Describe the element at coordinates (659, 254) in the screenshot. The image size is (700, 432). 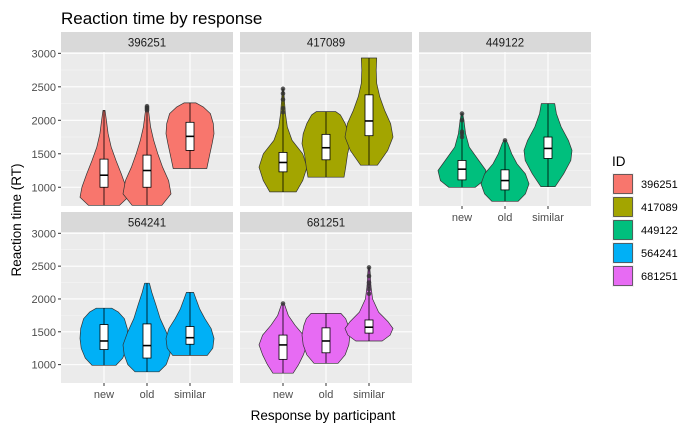
I see `legend-label: 564241` at that location.